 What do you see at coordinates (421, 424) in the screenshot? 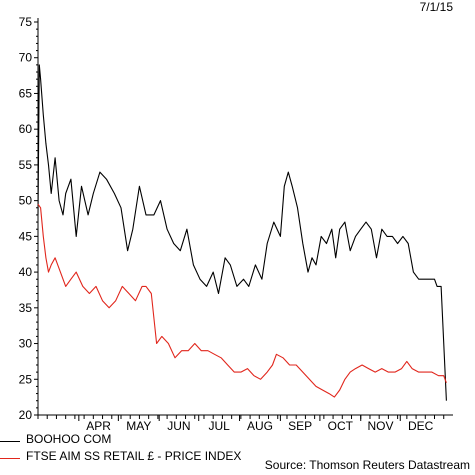
I see `x-tick-label-dec: DEC` at bounding box center [421, 424].